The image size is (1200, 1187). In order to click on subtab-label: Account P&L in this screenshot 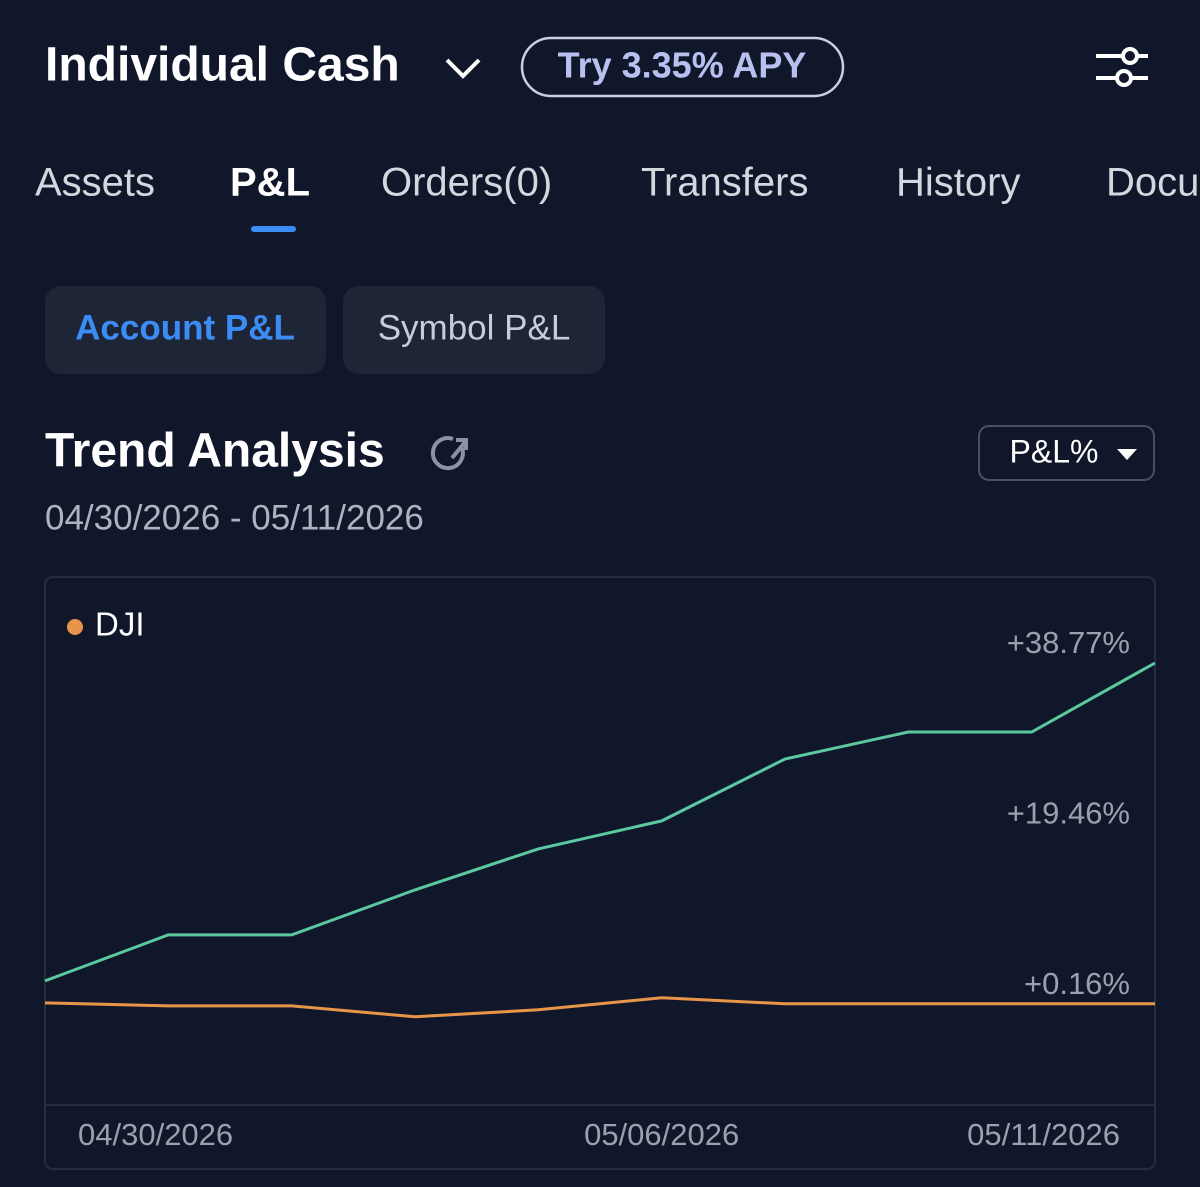, I will do `click(185, 327)`.